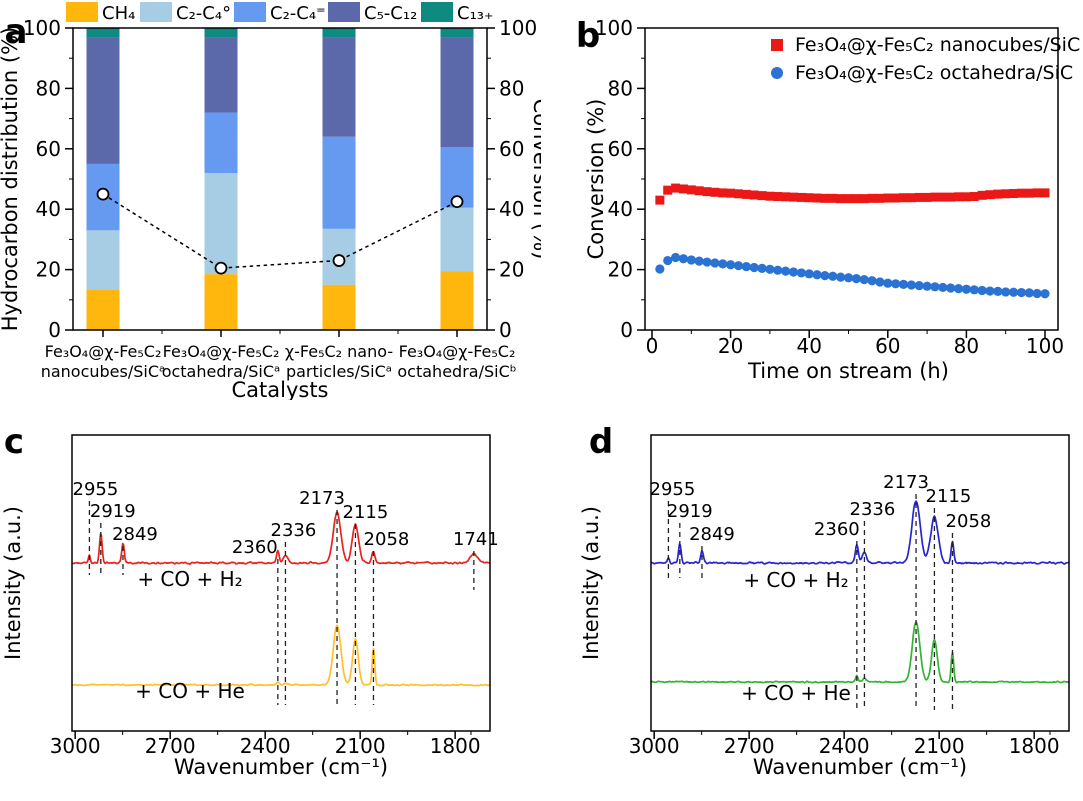  Describe the element at coordinates (596, 179) in the screenshot. I see `y-axis-title: Conversion (%)` at that location.